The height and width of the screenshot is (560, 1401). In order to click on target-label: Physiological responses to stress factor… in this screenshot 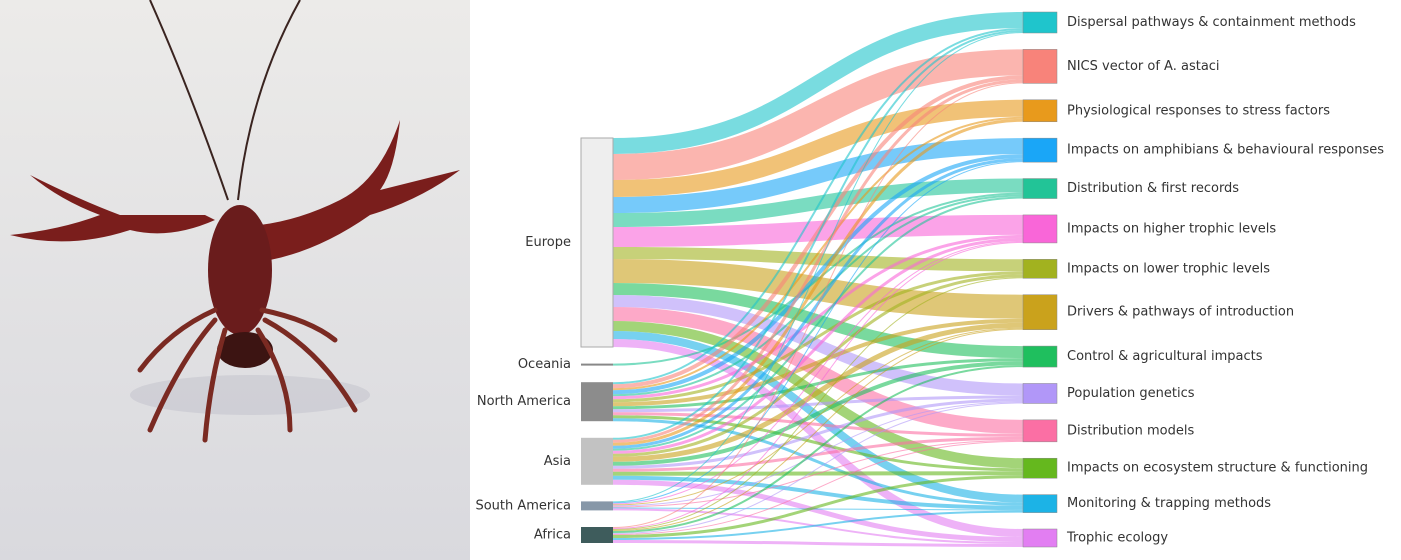, I will do `click(1198, 110)`.